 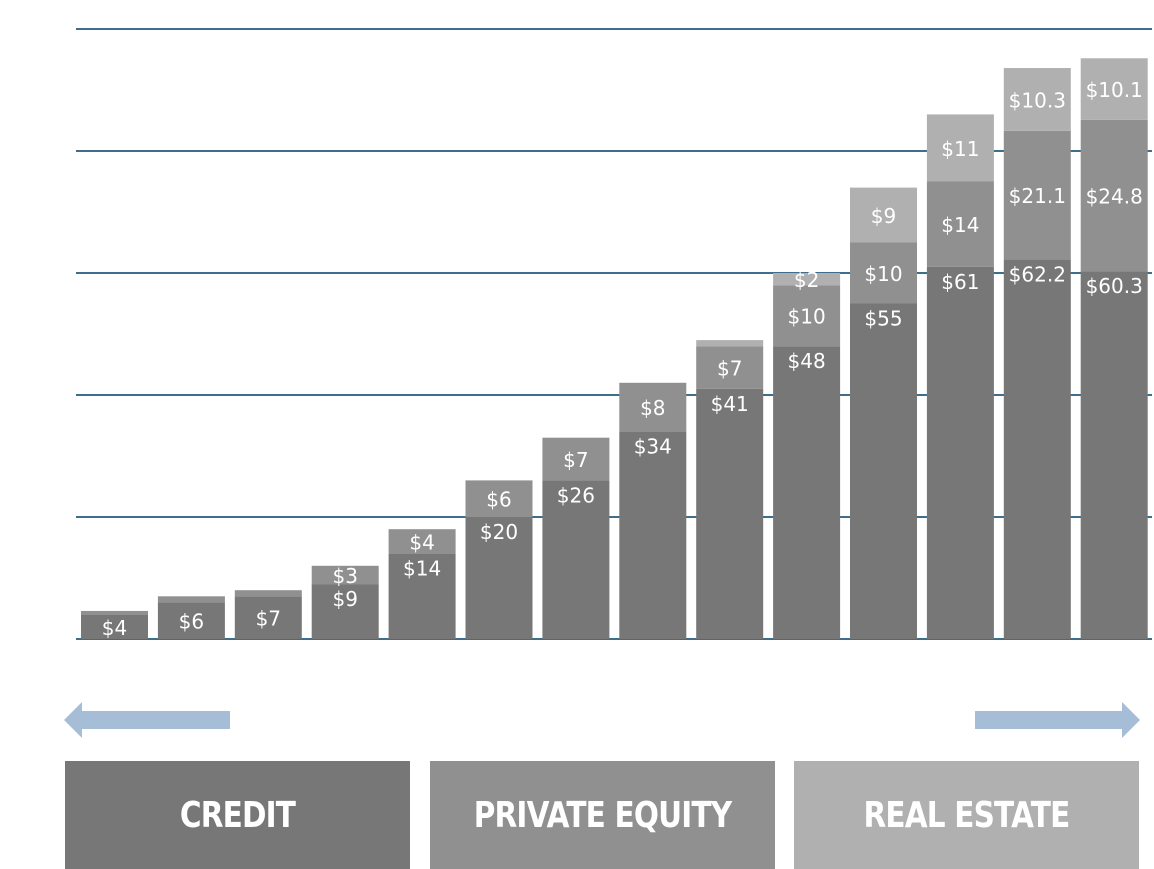 I want to click on data-label: $2, so click(x=806, y=280).